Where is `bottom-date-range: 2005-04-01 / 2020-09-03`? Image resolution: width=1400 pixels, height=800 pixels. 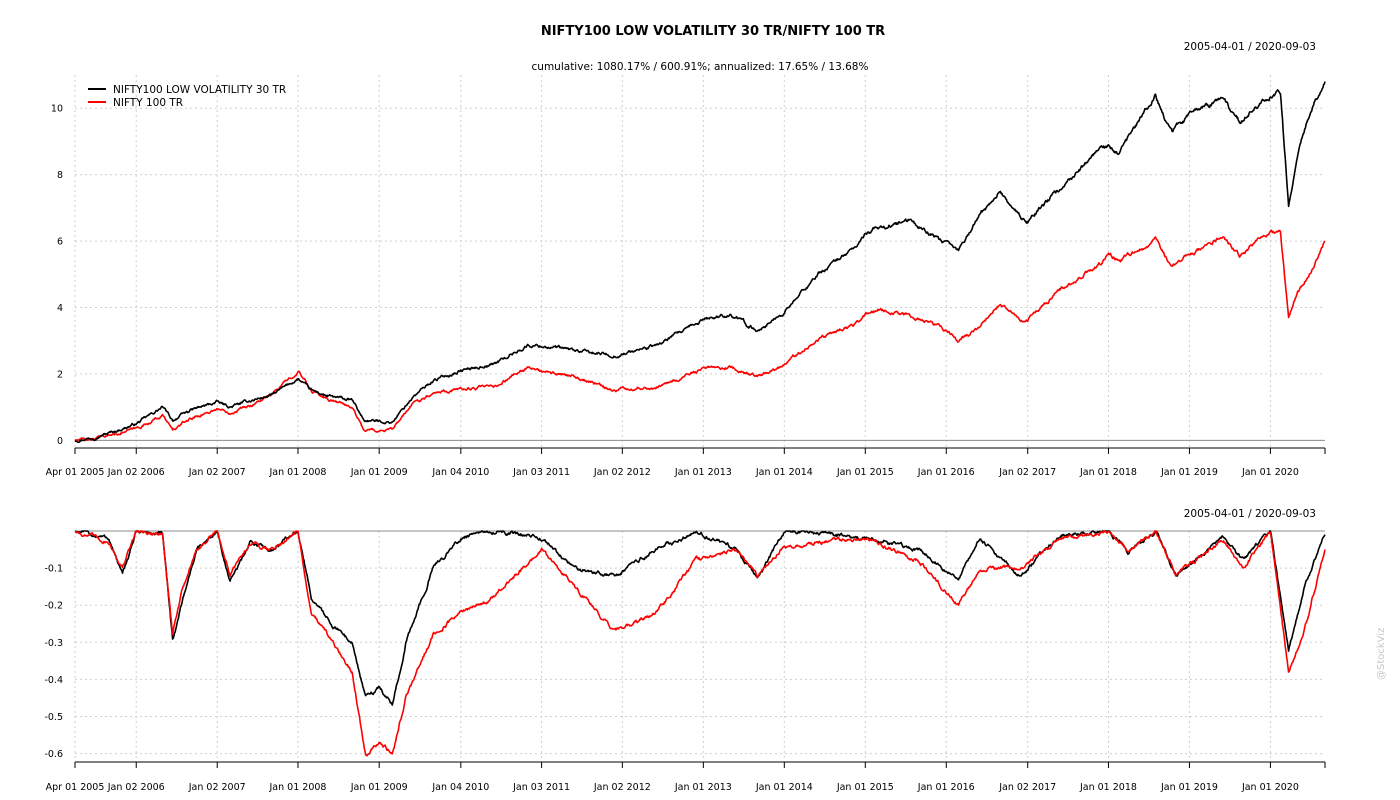 bottom-date-range: 2005-04-01 / 2020-09-03 is located at coordinates (1250, 514).